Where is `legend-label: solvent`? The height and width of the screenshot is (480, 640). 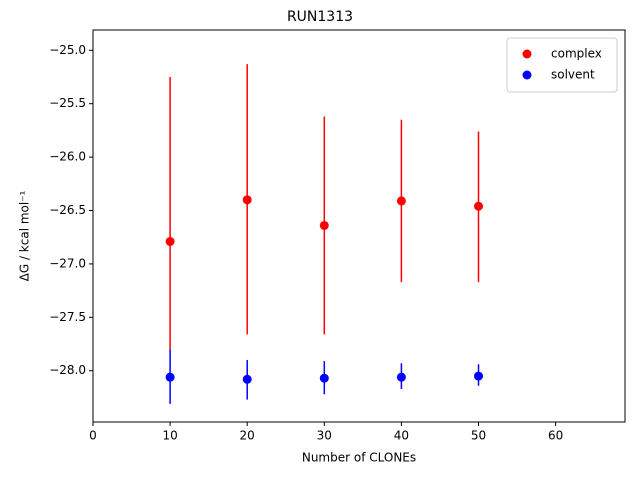 legend-label: solvent is located at coordinates (573, 75).